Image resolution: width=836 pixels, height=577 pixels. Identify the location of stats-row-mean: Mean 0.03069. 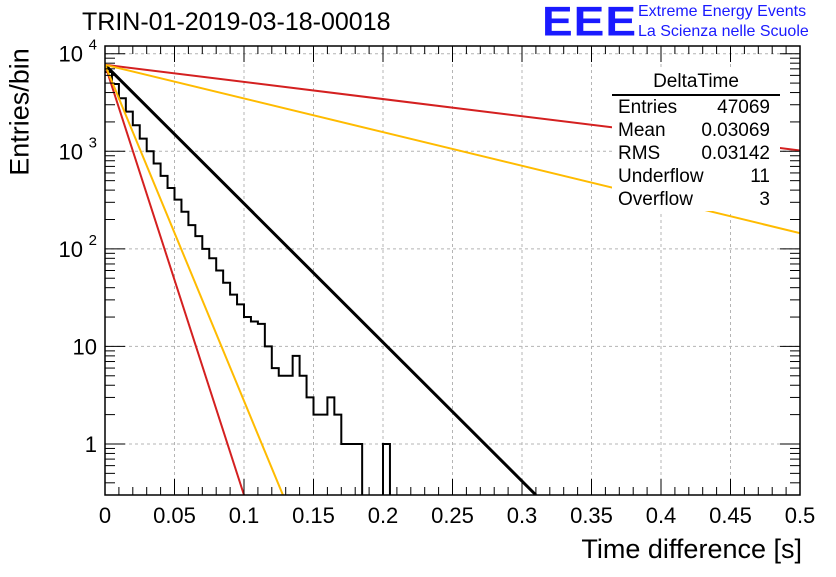
(696, 130).